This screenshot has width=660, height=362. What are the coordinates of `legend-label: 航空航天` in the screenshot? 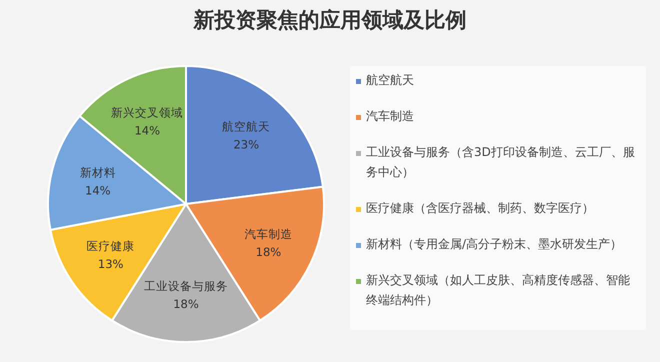 It's located at (390, 80).